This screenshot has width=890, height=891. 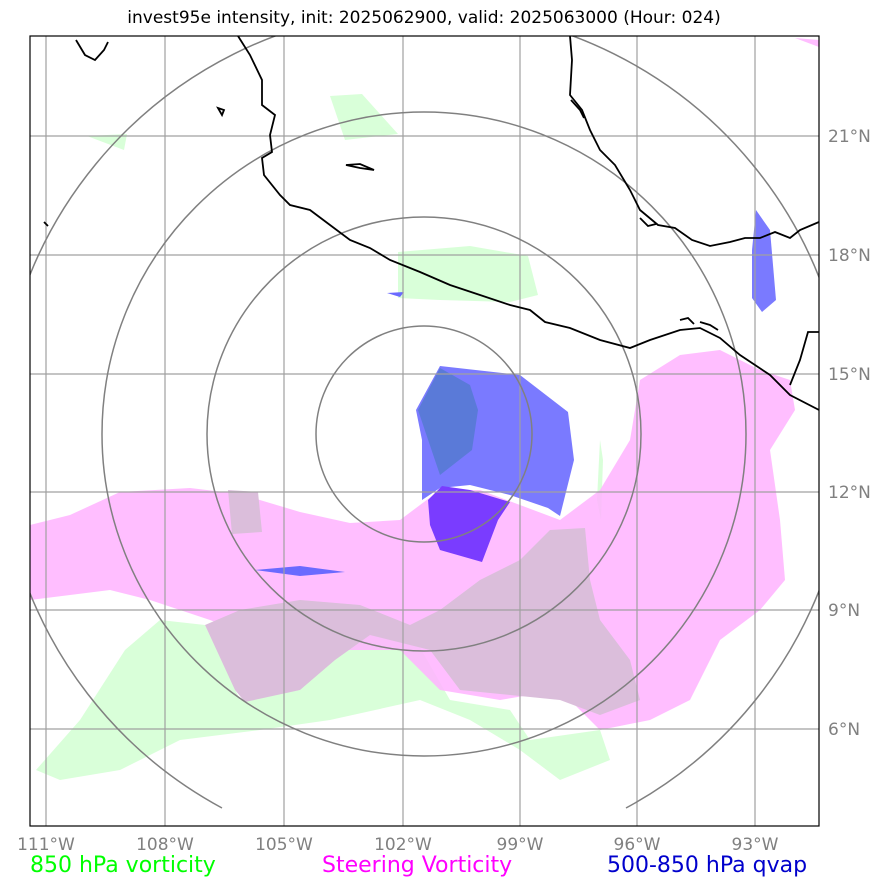 I want to click on lat-tick-label: 6°N, so click(x=844, y=730).